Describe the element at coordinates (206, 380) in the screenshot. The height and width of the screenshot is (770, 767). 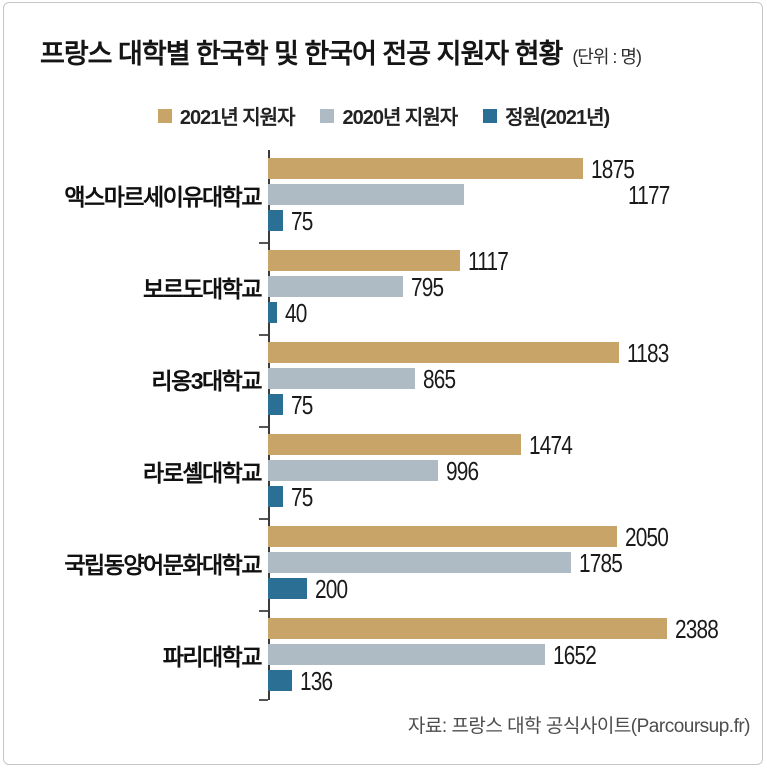
I see `category-label: 리옹3대학교` at that location.